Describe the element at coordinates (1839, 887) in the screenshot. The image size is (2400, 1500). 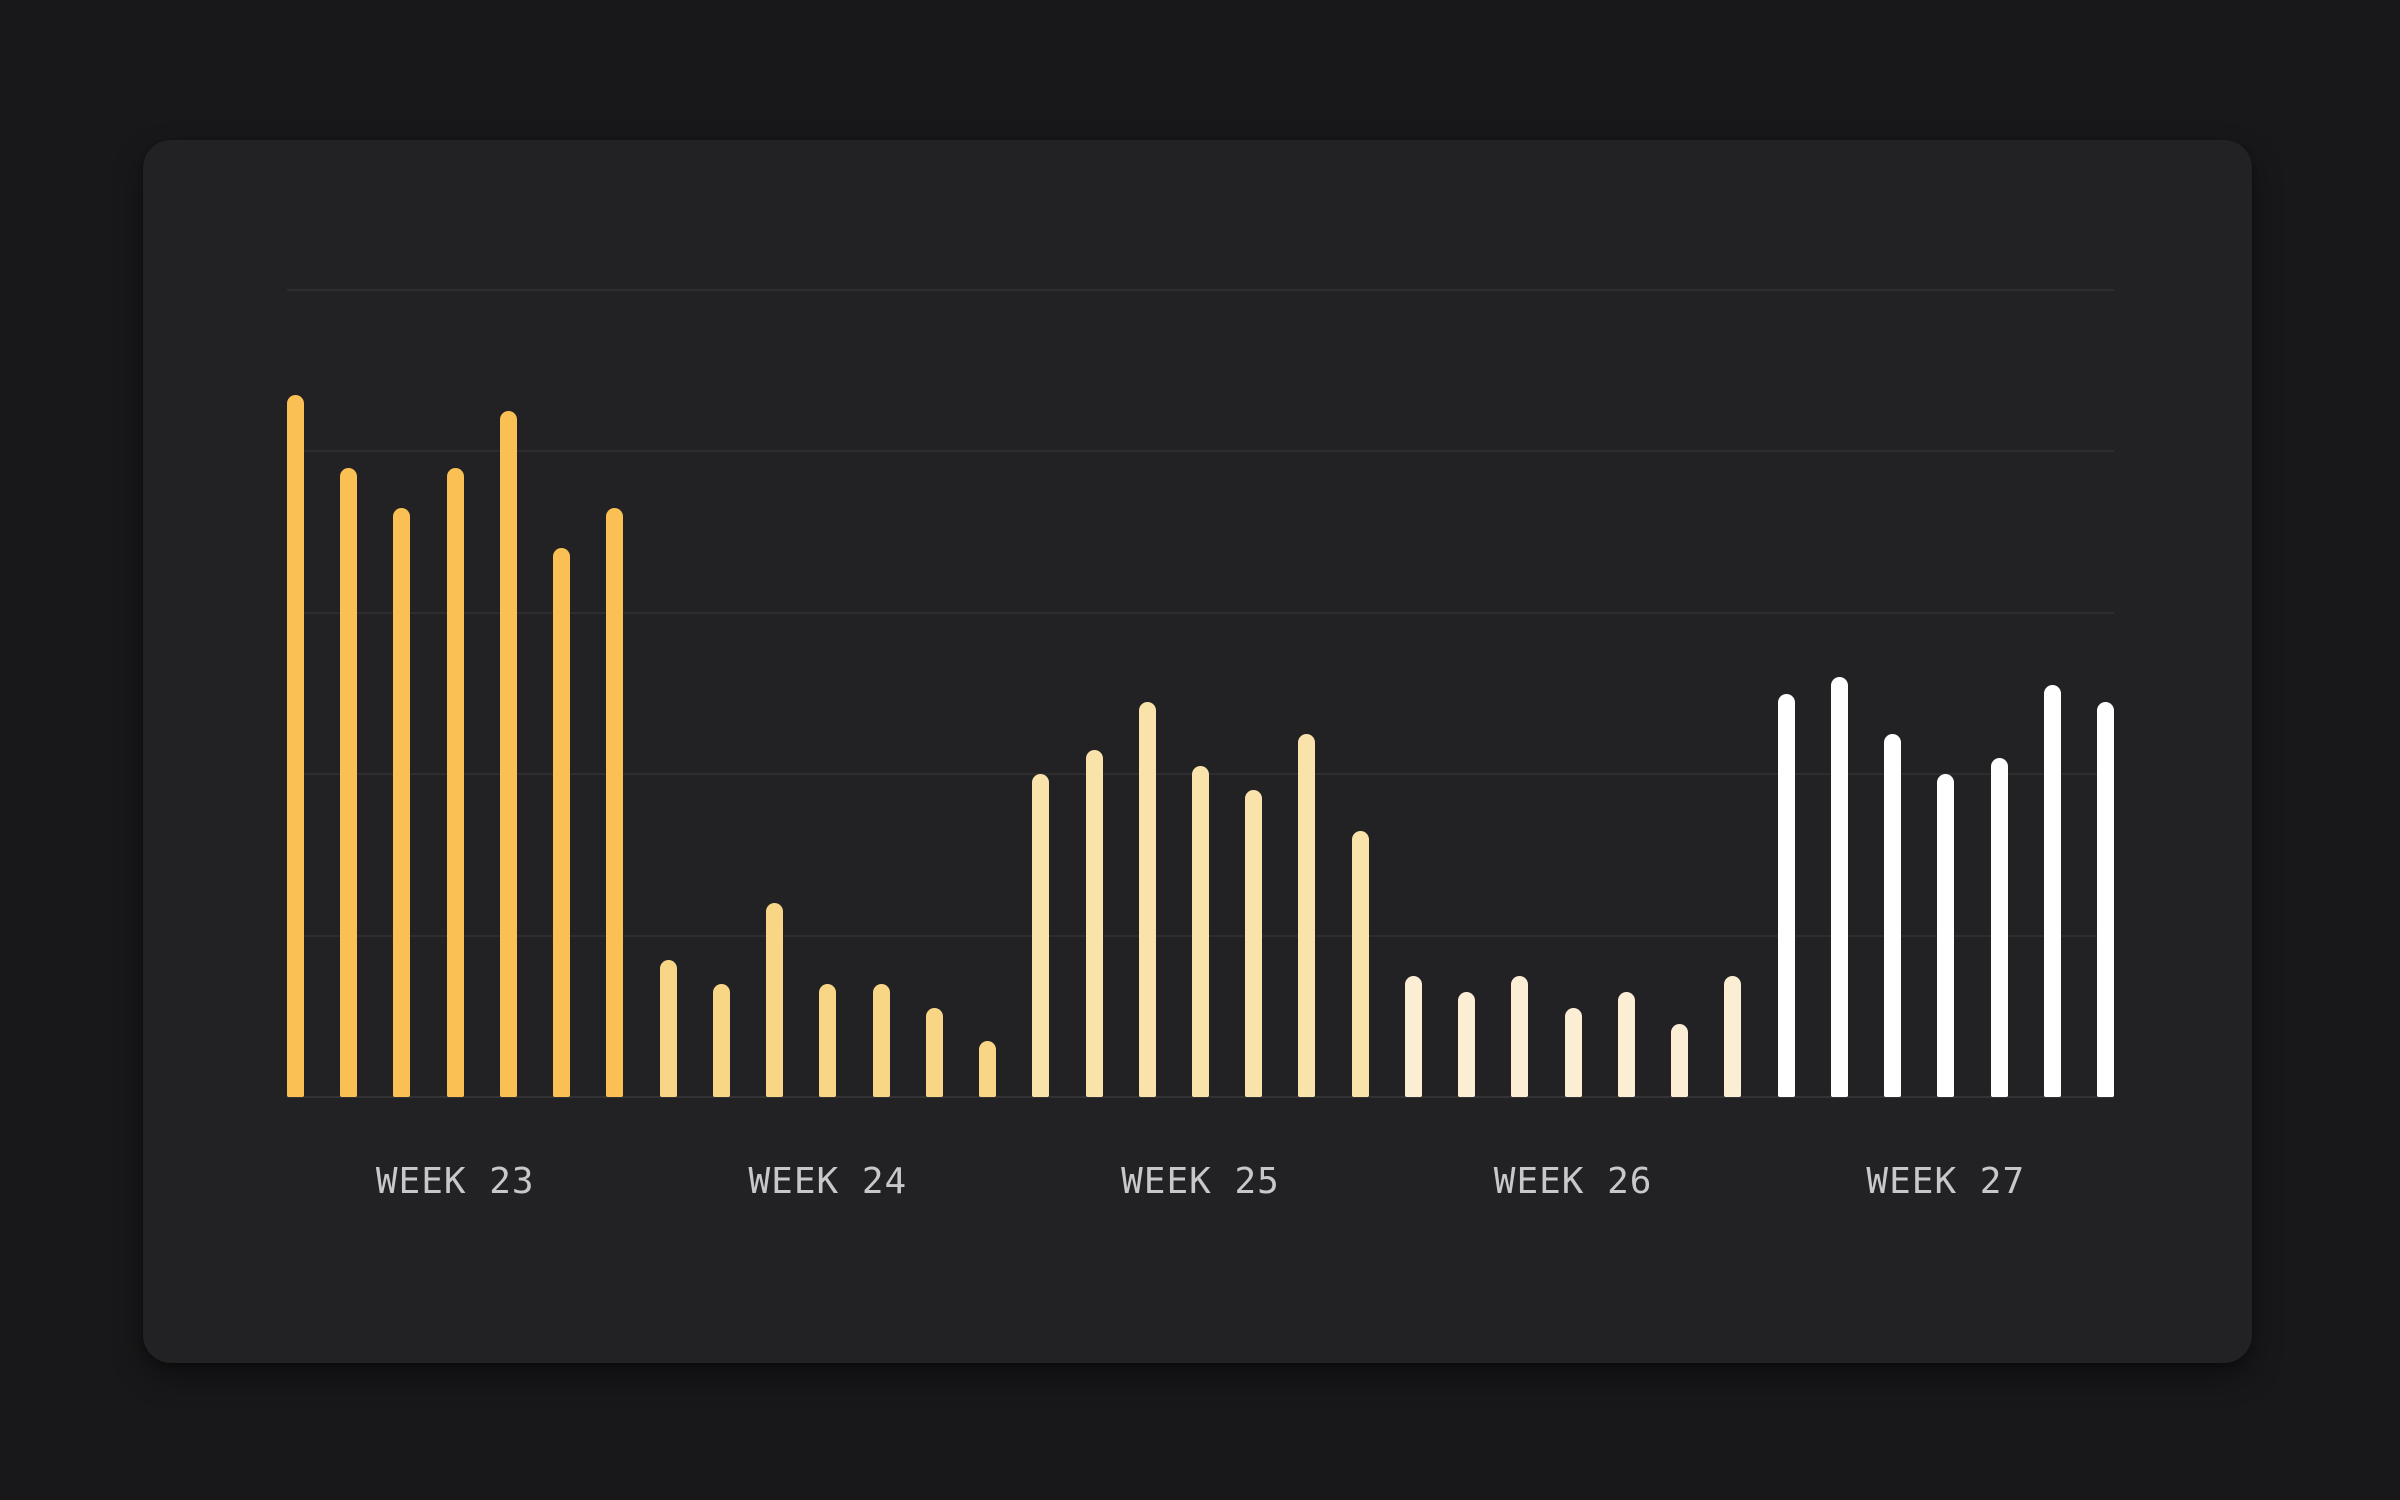
I see `bar-week27-day2` at that location.